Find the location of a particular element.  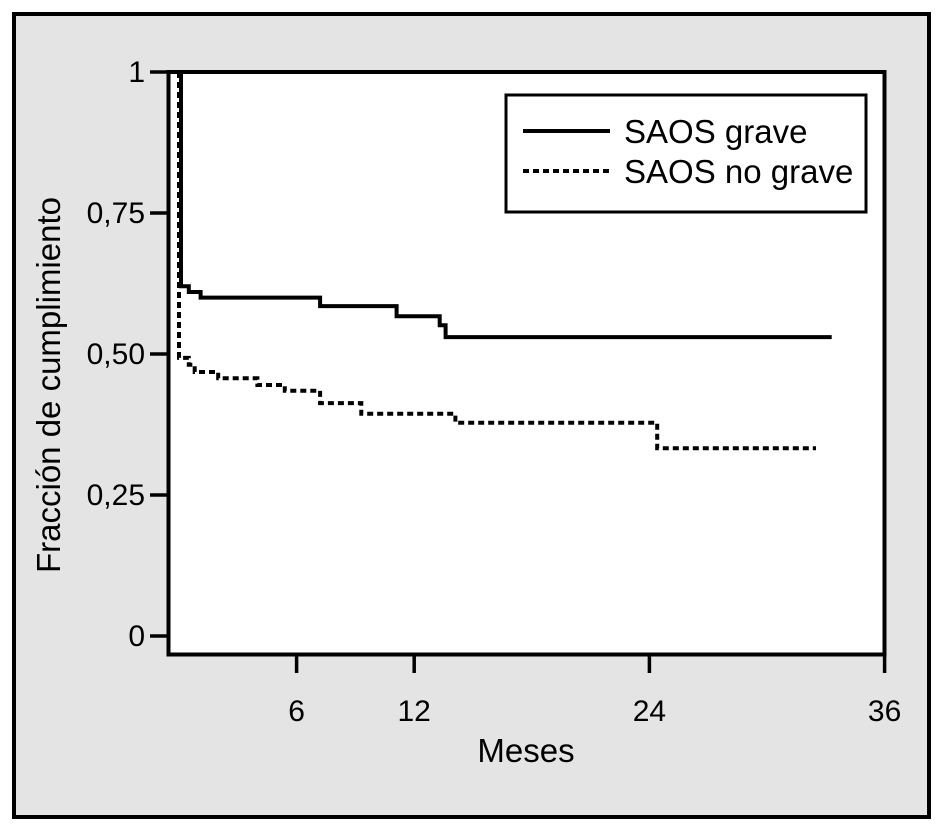

y-tick-label-0-50: 0,50 is located at coordinates (116, 354).